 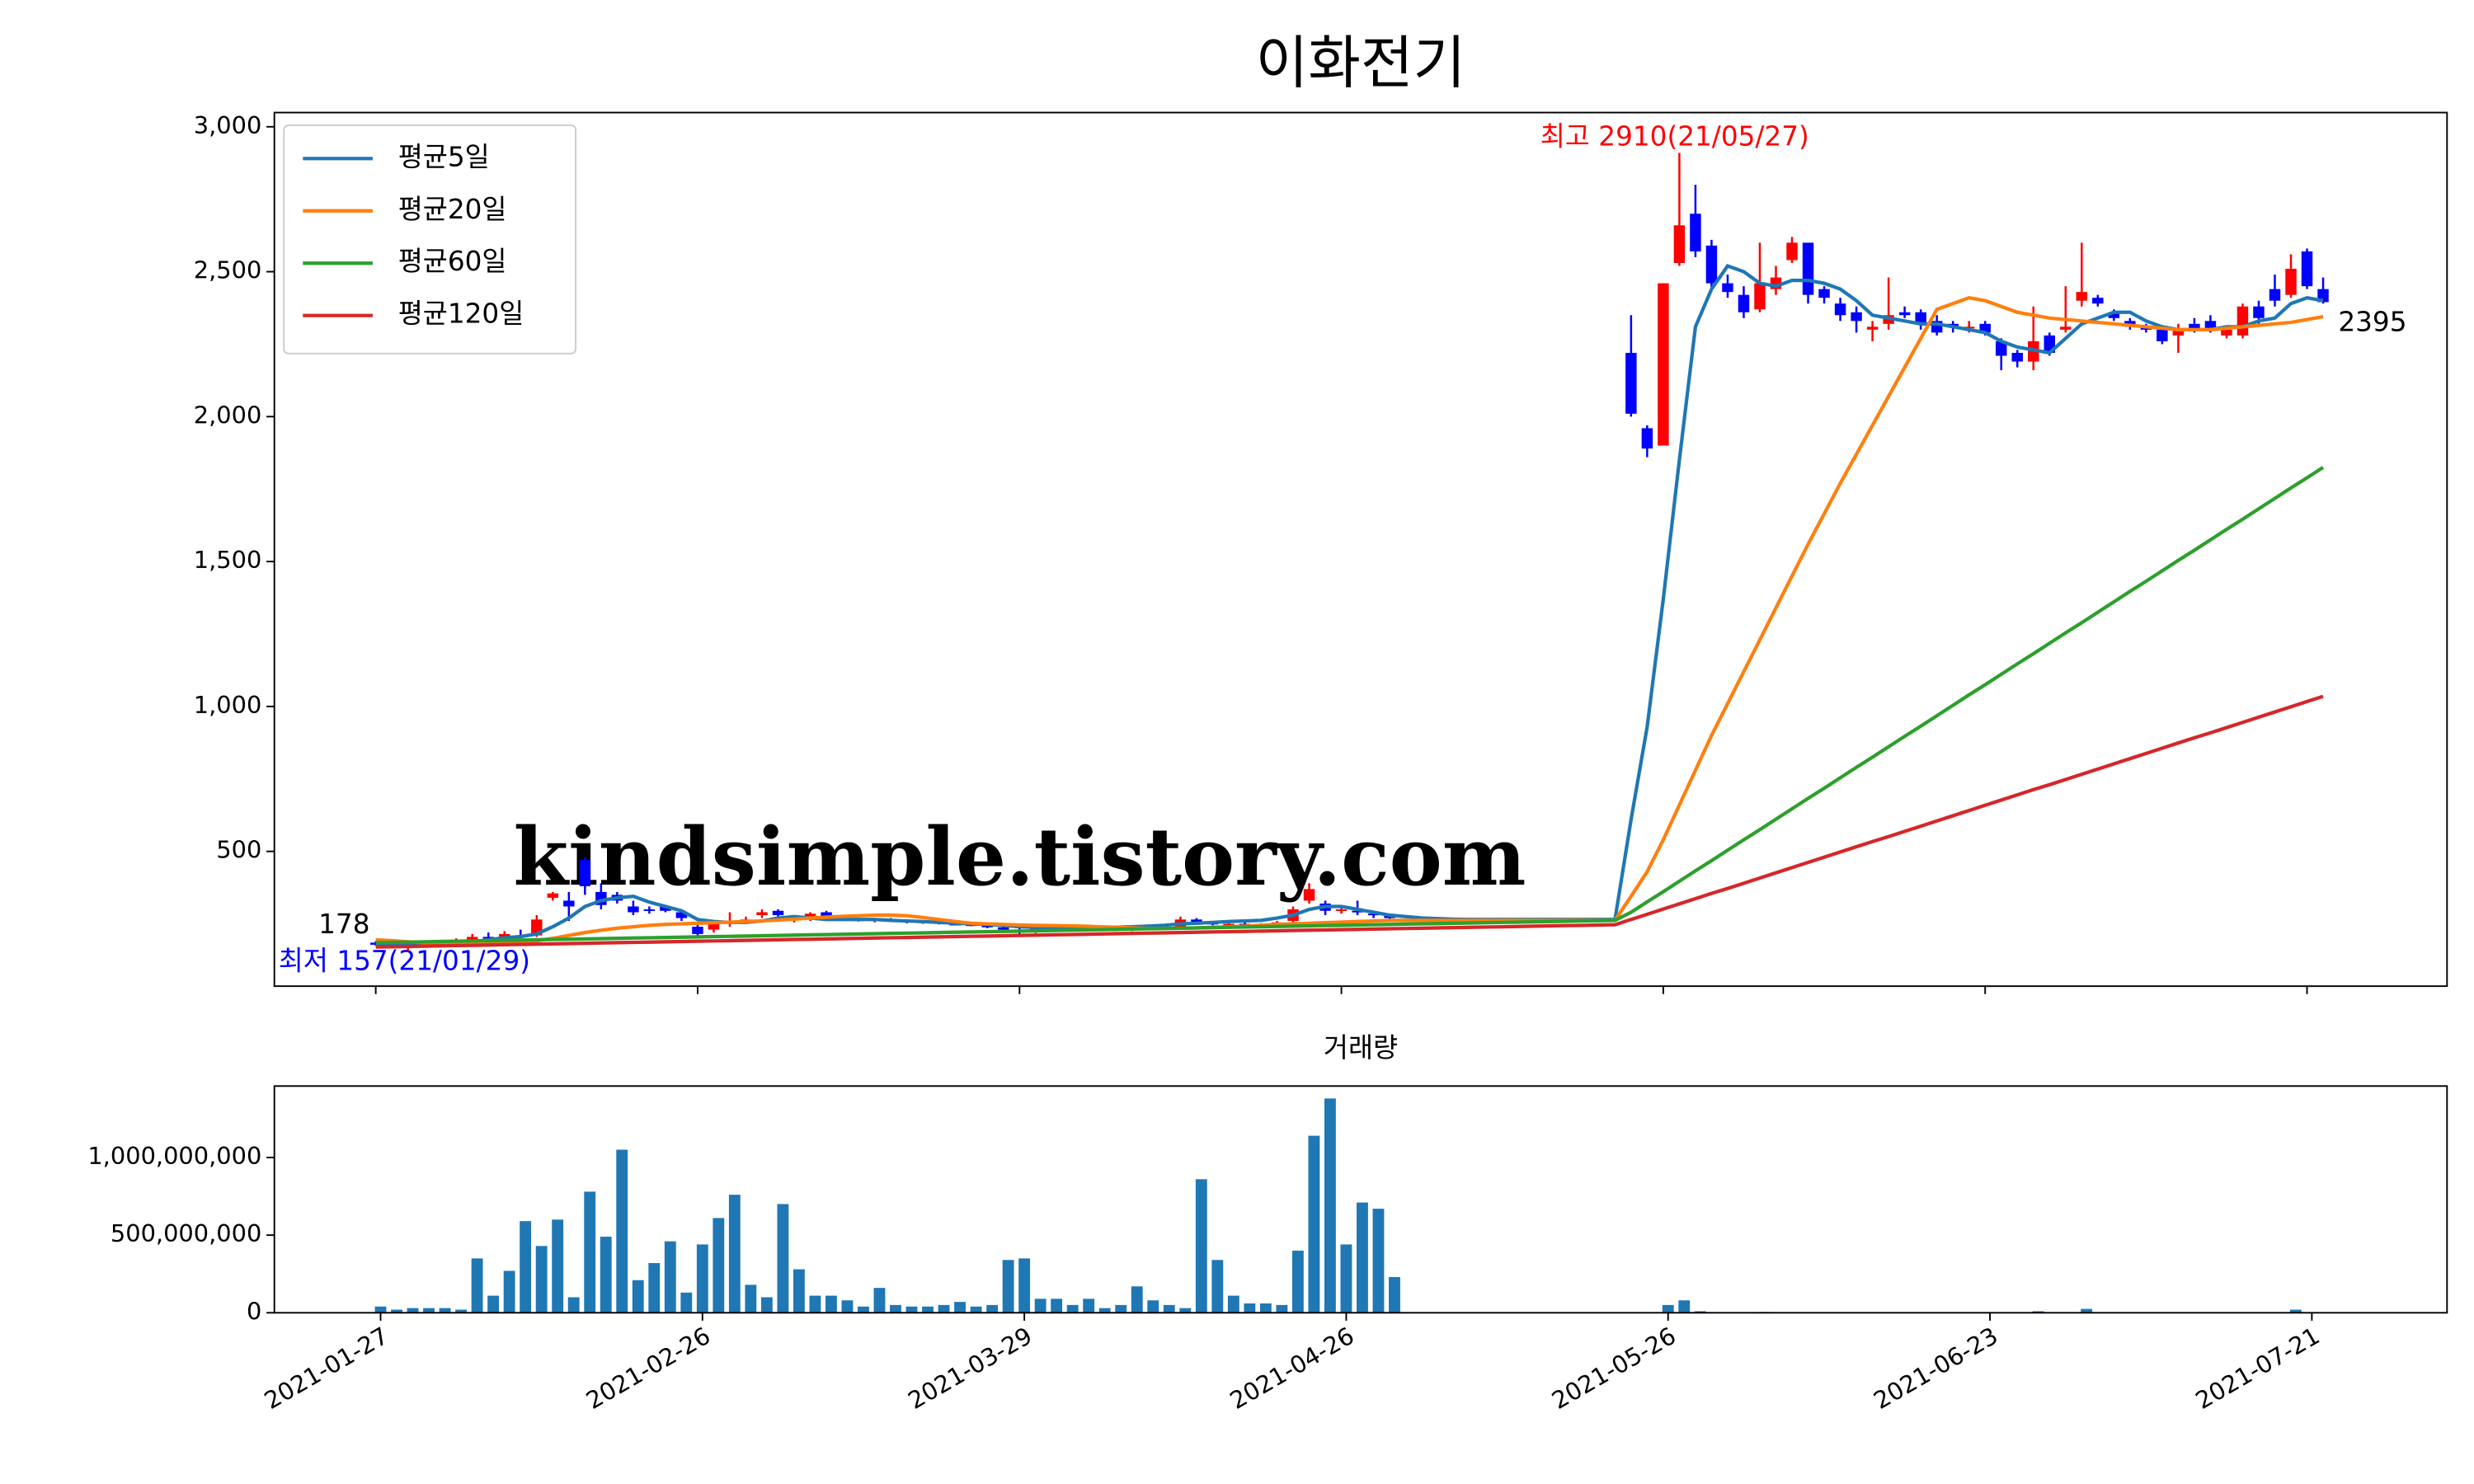 I want to click on chart-title: 이화전기, so click(x=1361, y=63).